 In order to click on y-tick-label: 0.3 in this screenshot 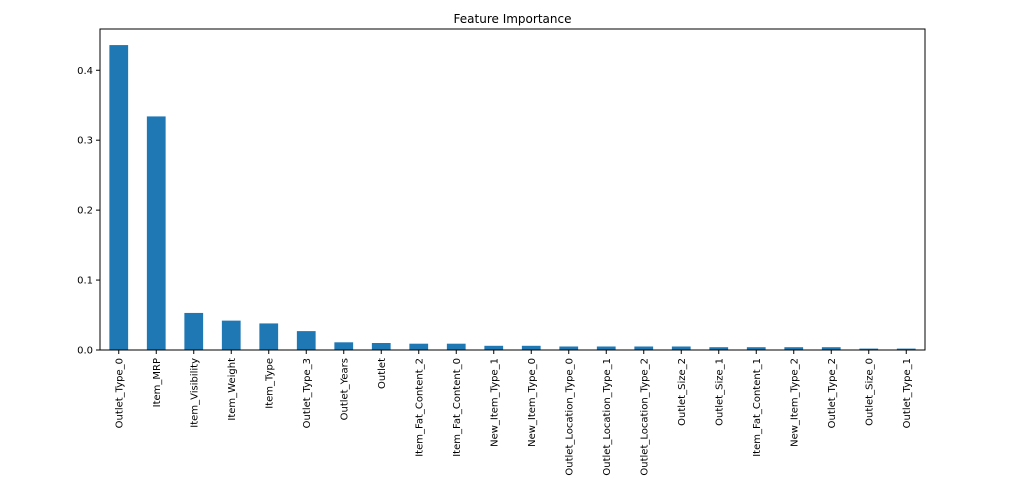, I will do `click(85, 141)`.